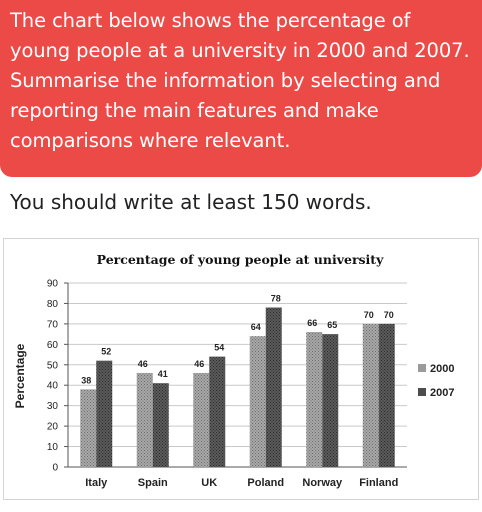  I want to click on data-label-uk-2000: 46, so click(199, 364).